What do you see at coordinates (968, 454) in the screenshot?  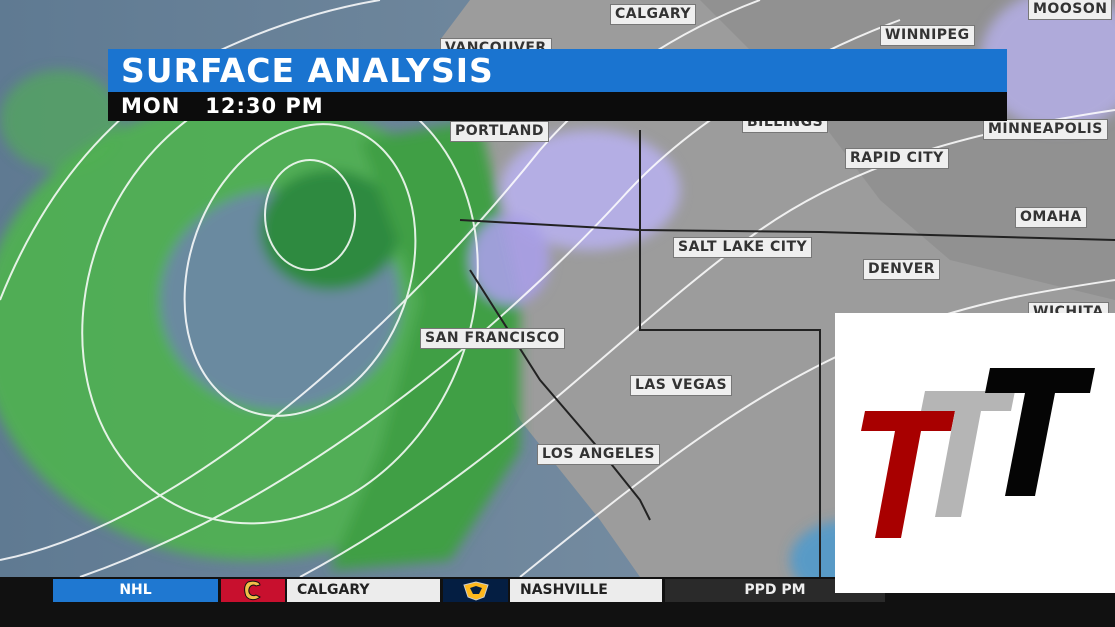 I see `logo-gray-t-icon` at bounding box center [968, 454].